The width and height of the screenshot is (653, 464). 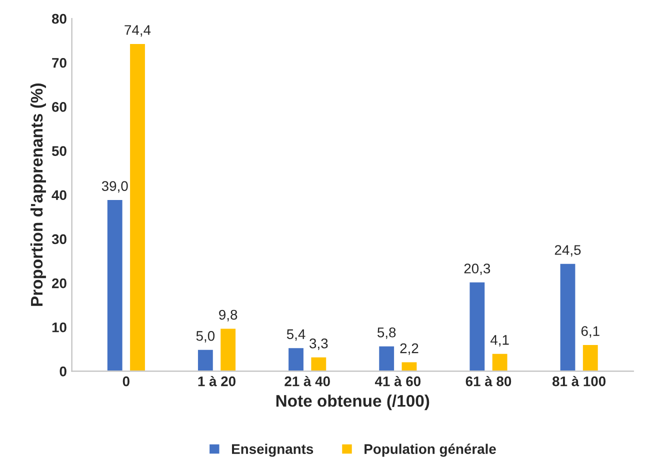 I want to click on data-label: 4,1, so click(x=499, y=340).